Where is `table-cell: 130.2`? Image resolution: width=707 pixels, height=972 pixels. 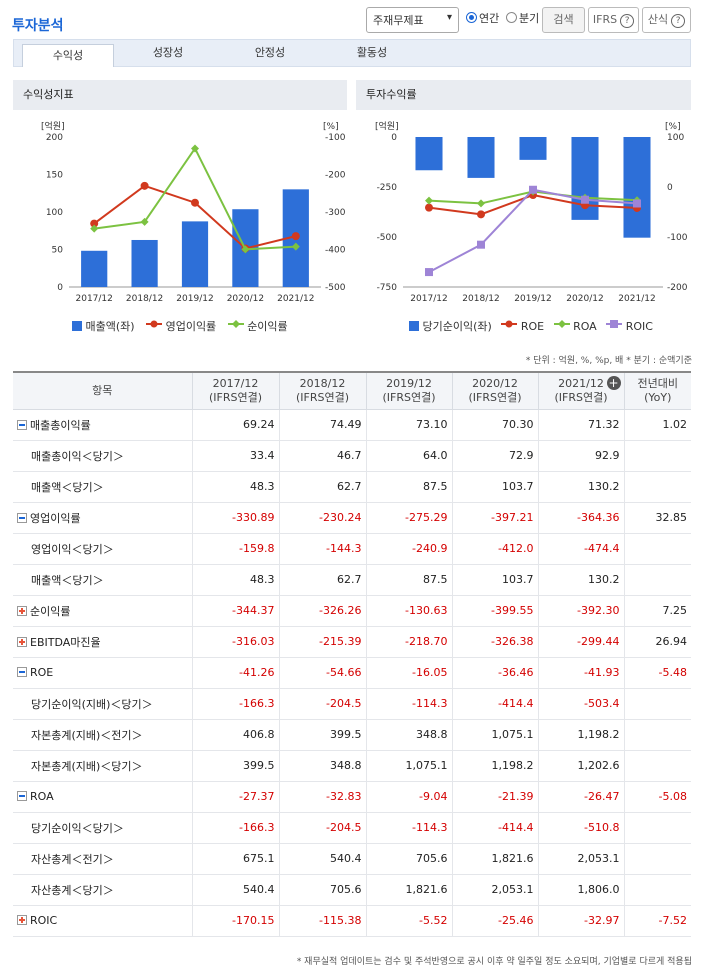
table-cell: 130.2 is located at coordinates (581, 487).